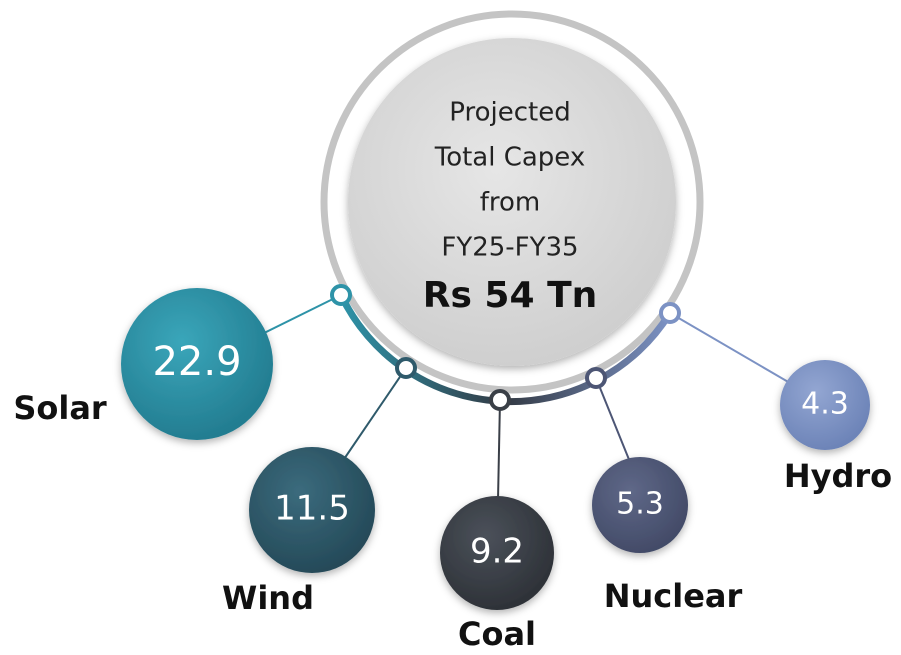  What do you see at coordinates (509, 113) in the screenshot?
I see `center-line: Projected` at bounding box center [509, 113].